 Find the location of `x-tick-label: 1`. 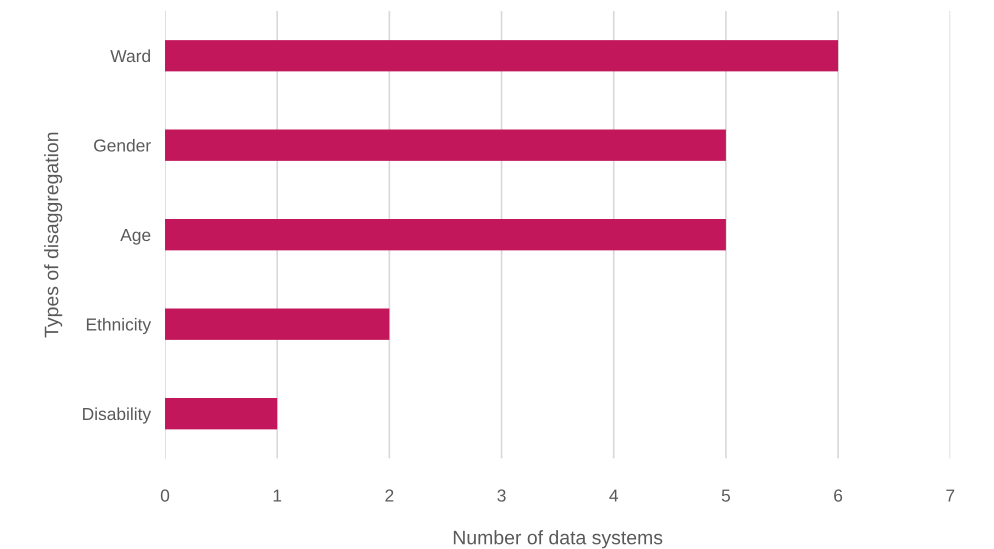

x-tick-label: 1 is located at coordinates (278, 496).